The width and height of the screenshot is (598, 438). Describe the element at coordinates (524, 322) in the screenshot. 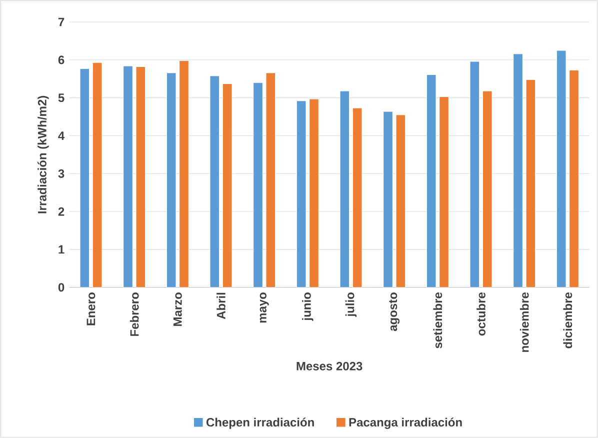

I see `x-tick-label: noviembre` at that location.